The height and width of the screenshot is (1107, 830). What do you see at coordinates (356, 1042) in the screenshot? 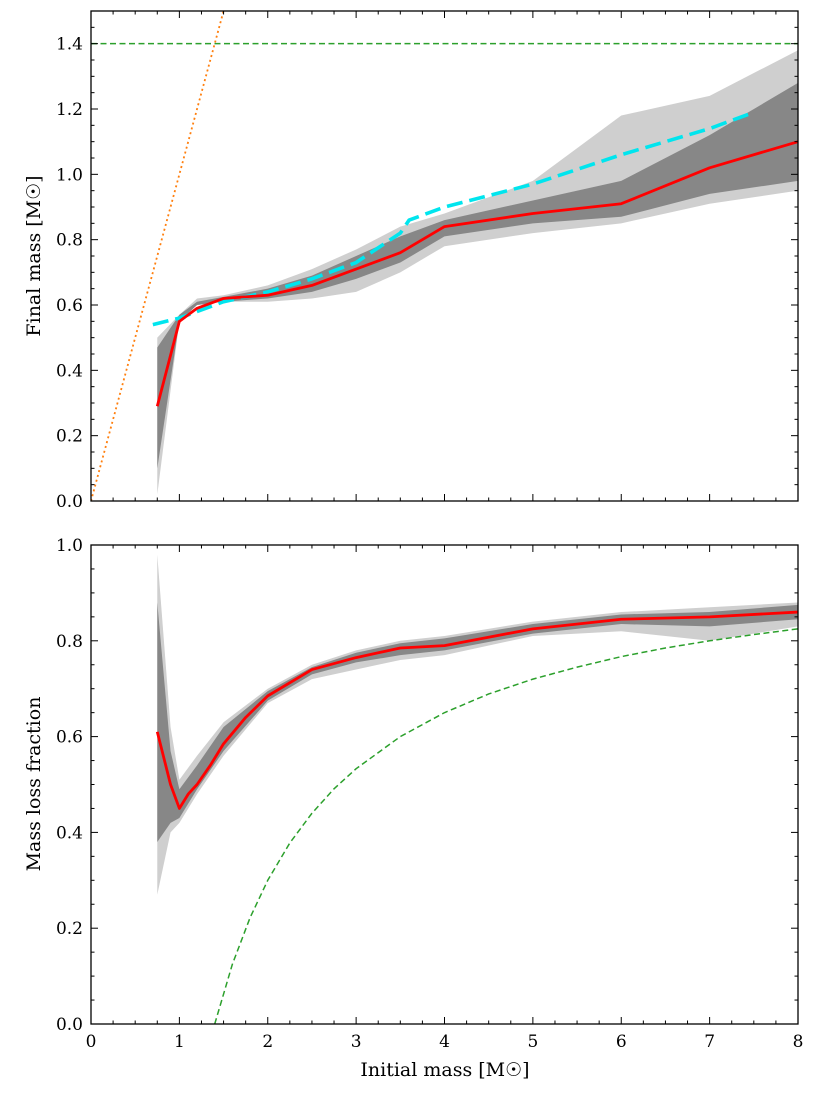
I see `bottom-x-tick-label: 3` at bounding box center [356, 1042].